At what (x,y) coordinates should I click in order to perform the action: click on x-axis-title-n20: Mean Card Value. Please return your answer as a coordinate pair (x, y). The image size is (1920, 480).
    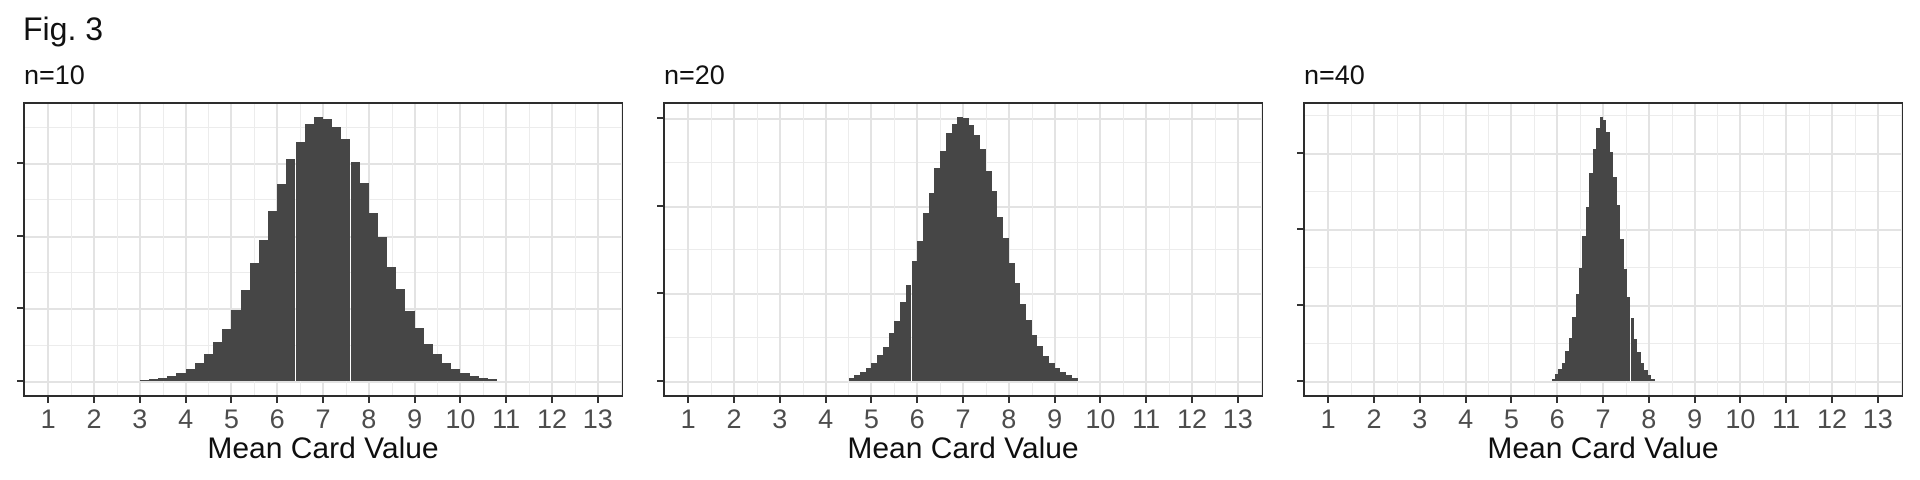
    Looking at the image, I should click on (963, 448).